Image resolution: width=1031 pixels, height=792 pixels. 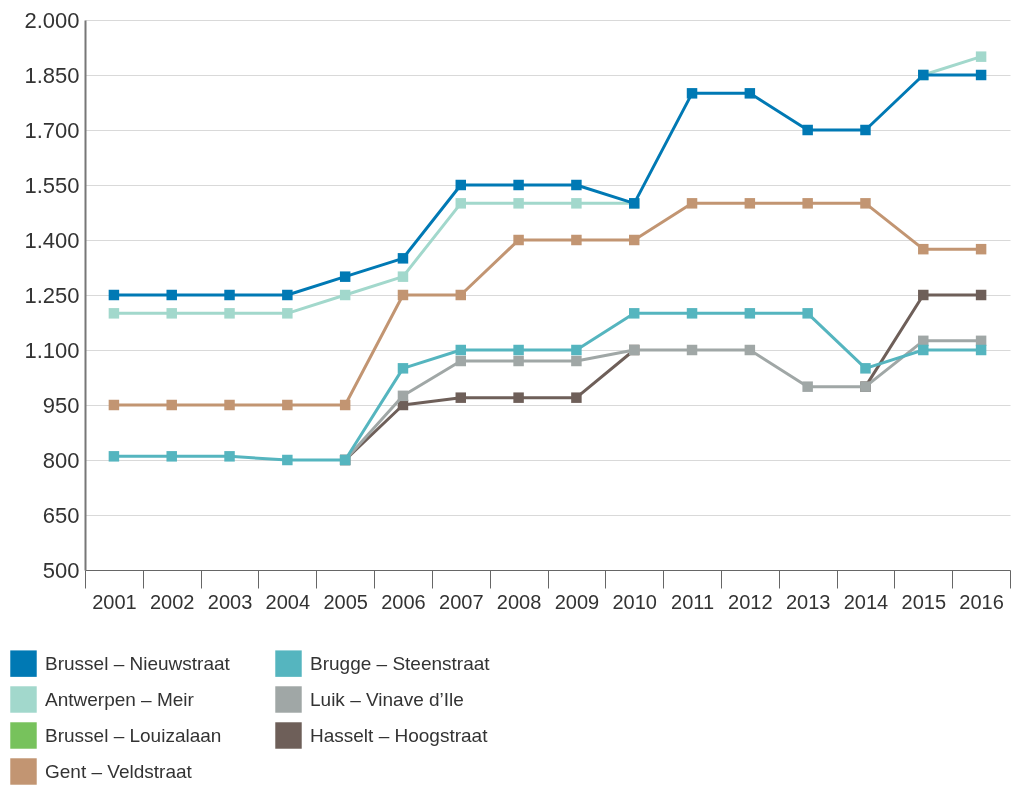 What do you see at coordinates (981, 601) in the screenshot?
I see `x-tick-label: 2016` at bounding box center [981, 601].